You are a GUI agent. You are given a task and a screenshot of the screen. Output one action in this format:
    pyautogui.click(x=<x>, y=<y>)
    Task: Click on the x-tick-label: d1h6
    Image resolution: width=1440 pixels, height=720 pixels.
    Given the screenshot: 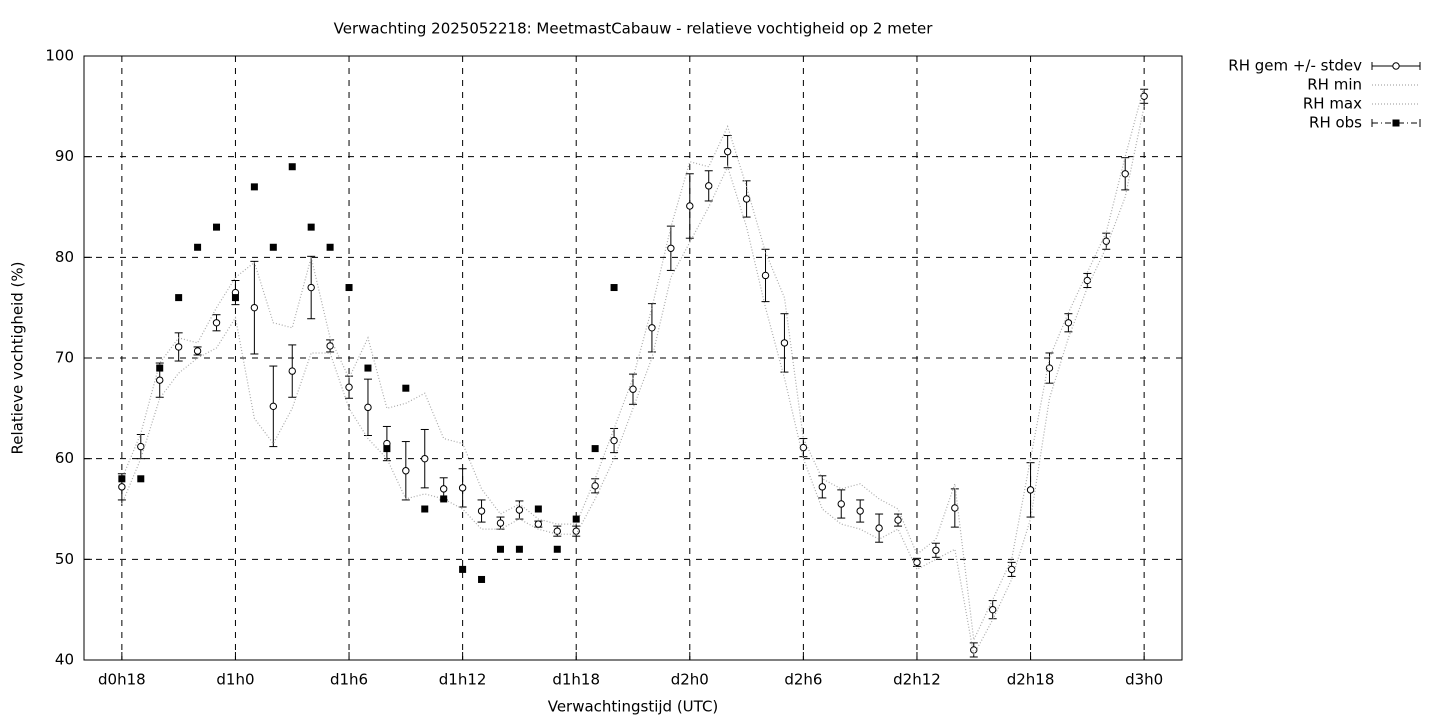 What is the action you would take?
    pyautogui.click(x=349, y=680)
    